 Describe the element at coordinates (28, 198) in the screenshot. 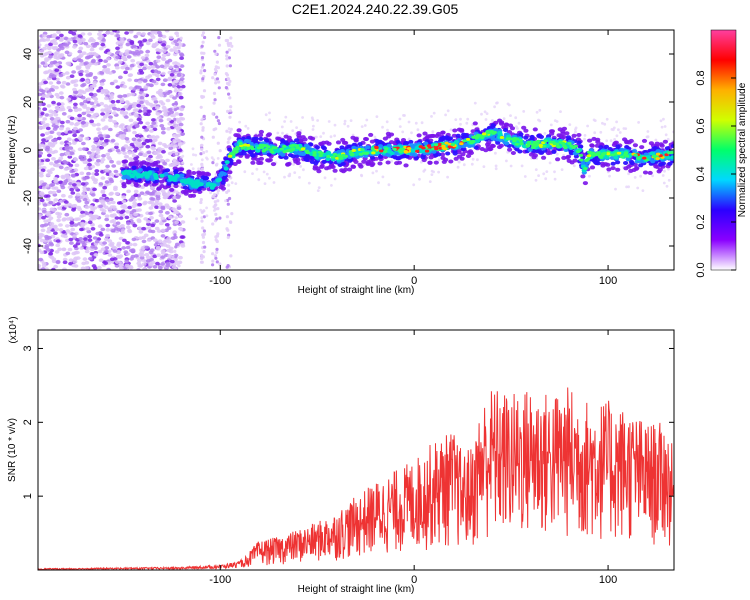

I see `top-y-tick-label: -20` at that location.